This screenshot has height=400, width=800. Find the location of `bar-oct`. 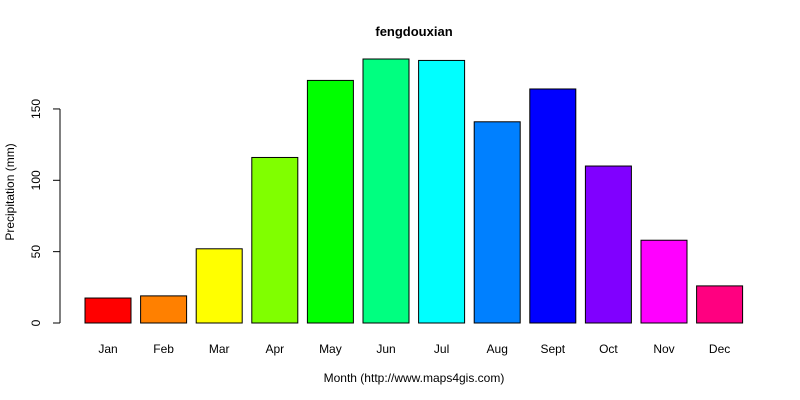

bar-oct is located at coordinates (608, 244).